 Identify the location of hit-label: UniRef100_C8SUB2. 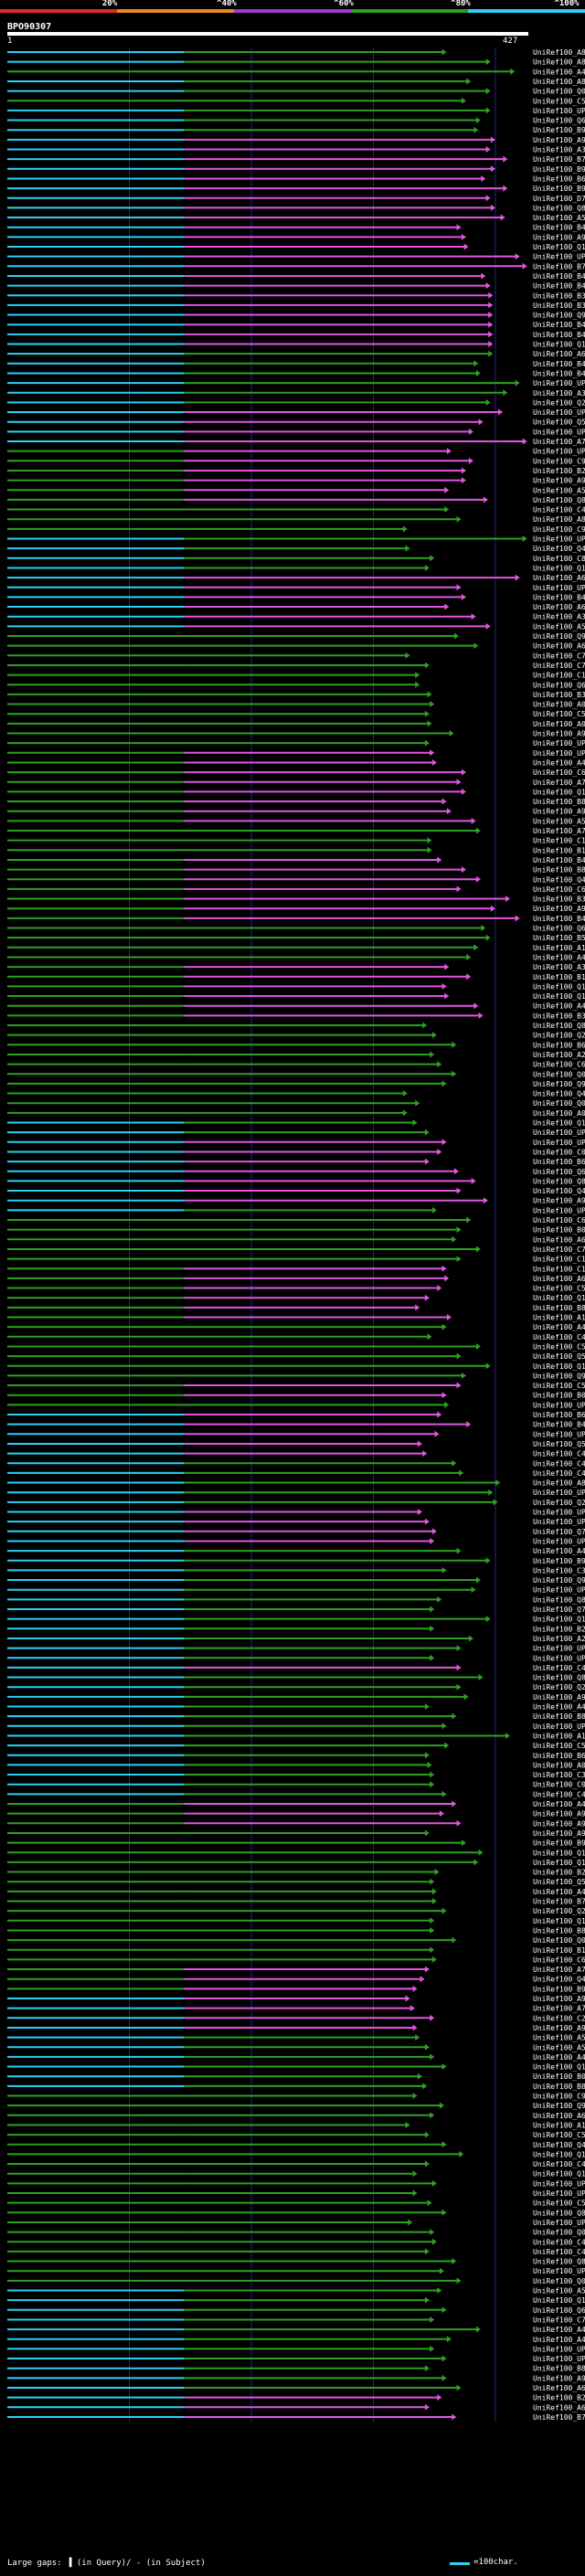
(559, 559).